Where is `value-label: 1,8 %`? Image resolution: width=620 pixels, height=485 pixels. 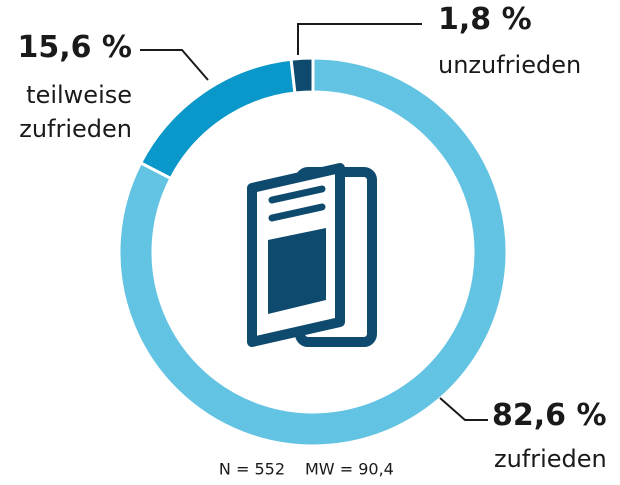 value-label: 1,8 % is located at coordinates (485, 19).